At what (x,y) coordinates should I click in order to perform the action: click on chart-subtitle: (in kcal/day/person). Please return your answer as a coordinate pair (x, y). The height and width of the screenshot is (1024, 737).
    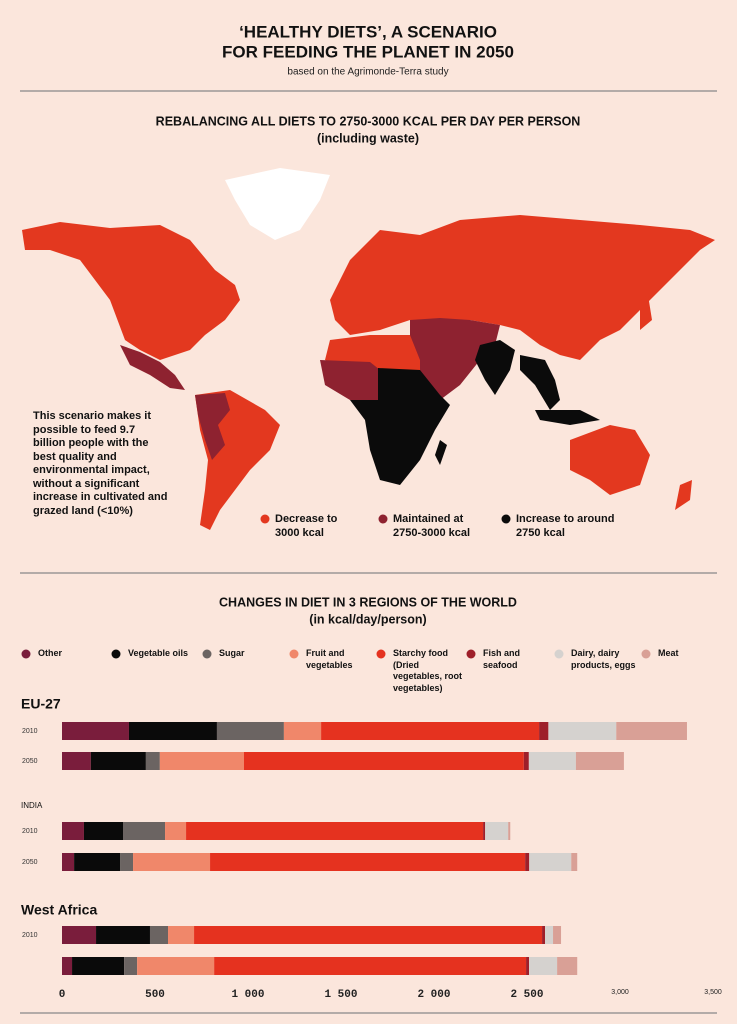
    Looking at the image, I should click on (367, 619).